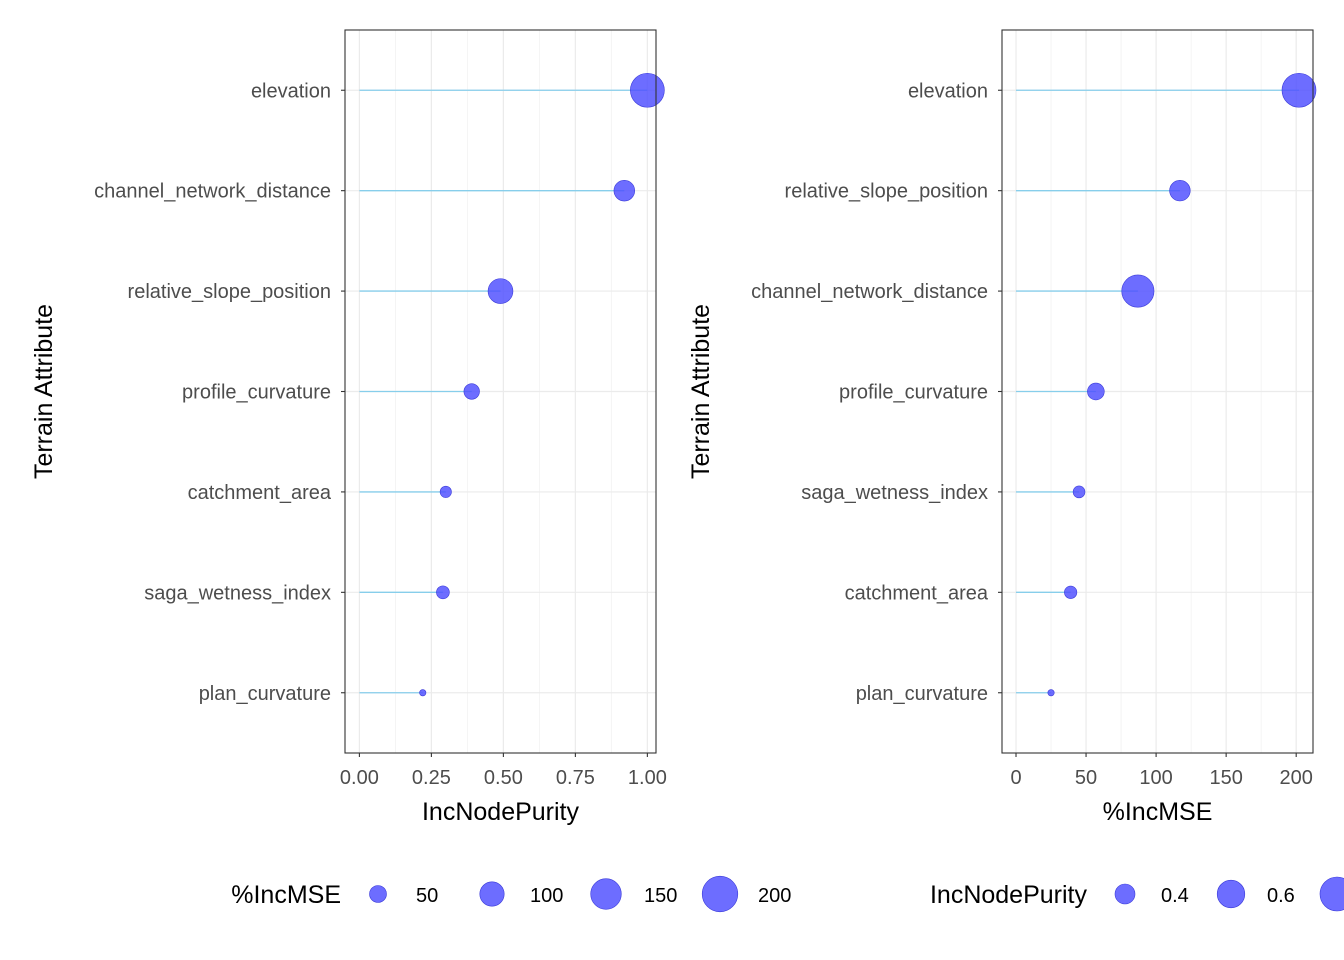  I want to click on legend-label: 100, so click(546, 896).